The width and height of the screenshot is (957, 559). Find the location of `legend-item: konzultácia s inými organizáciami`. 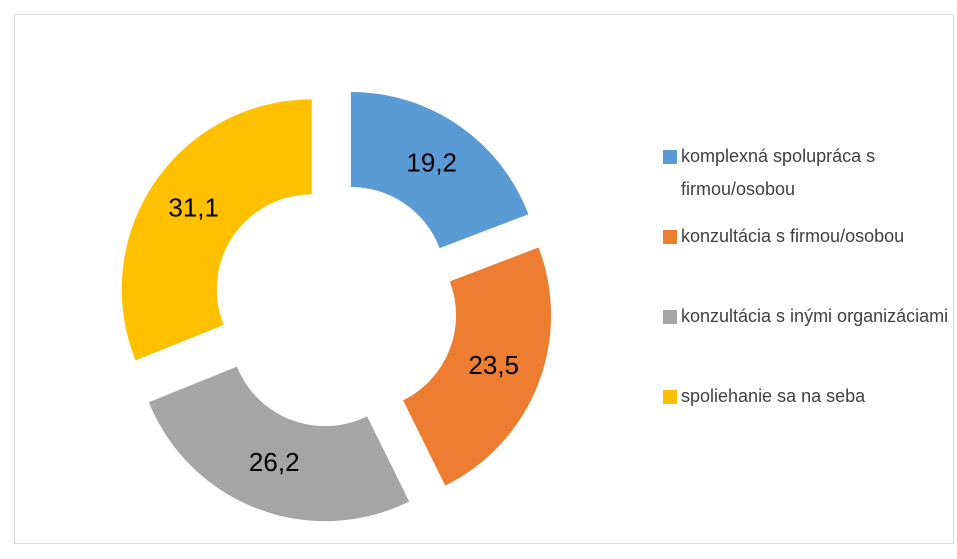

legend-item: konzultácia s inými organizáciami is located at coordinates (808, 316).